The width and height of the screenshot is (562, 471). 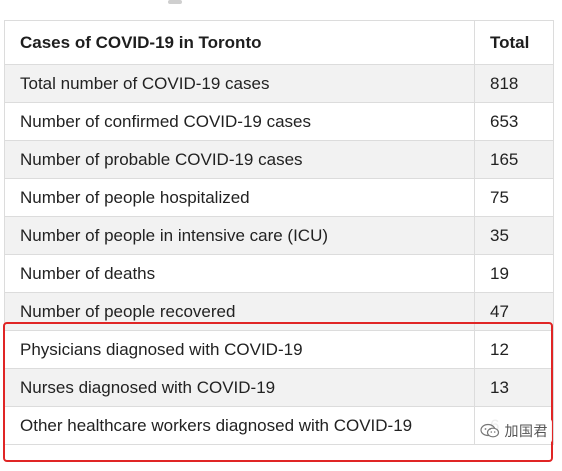 I want to click on row-value: 75, so click(x=514, y=197).